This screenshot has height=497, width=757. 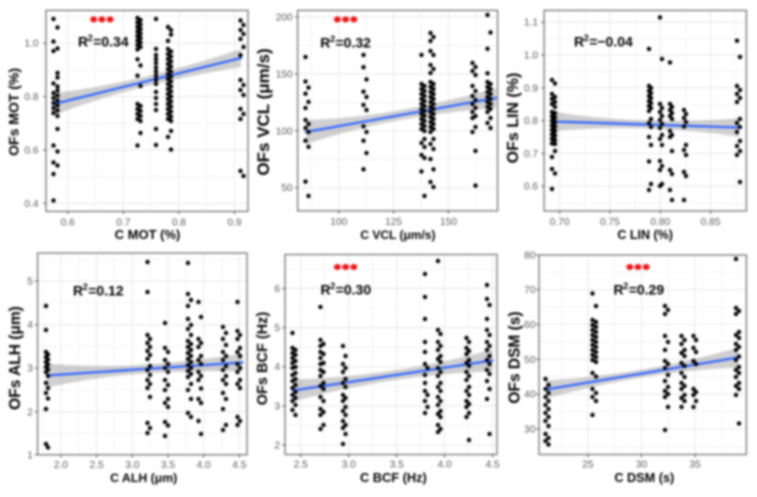 I want to click on svg-text: OFs VCL (μm/s), so click(x=263, y=111).